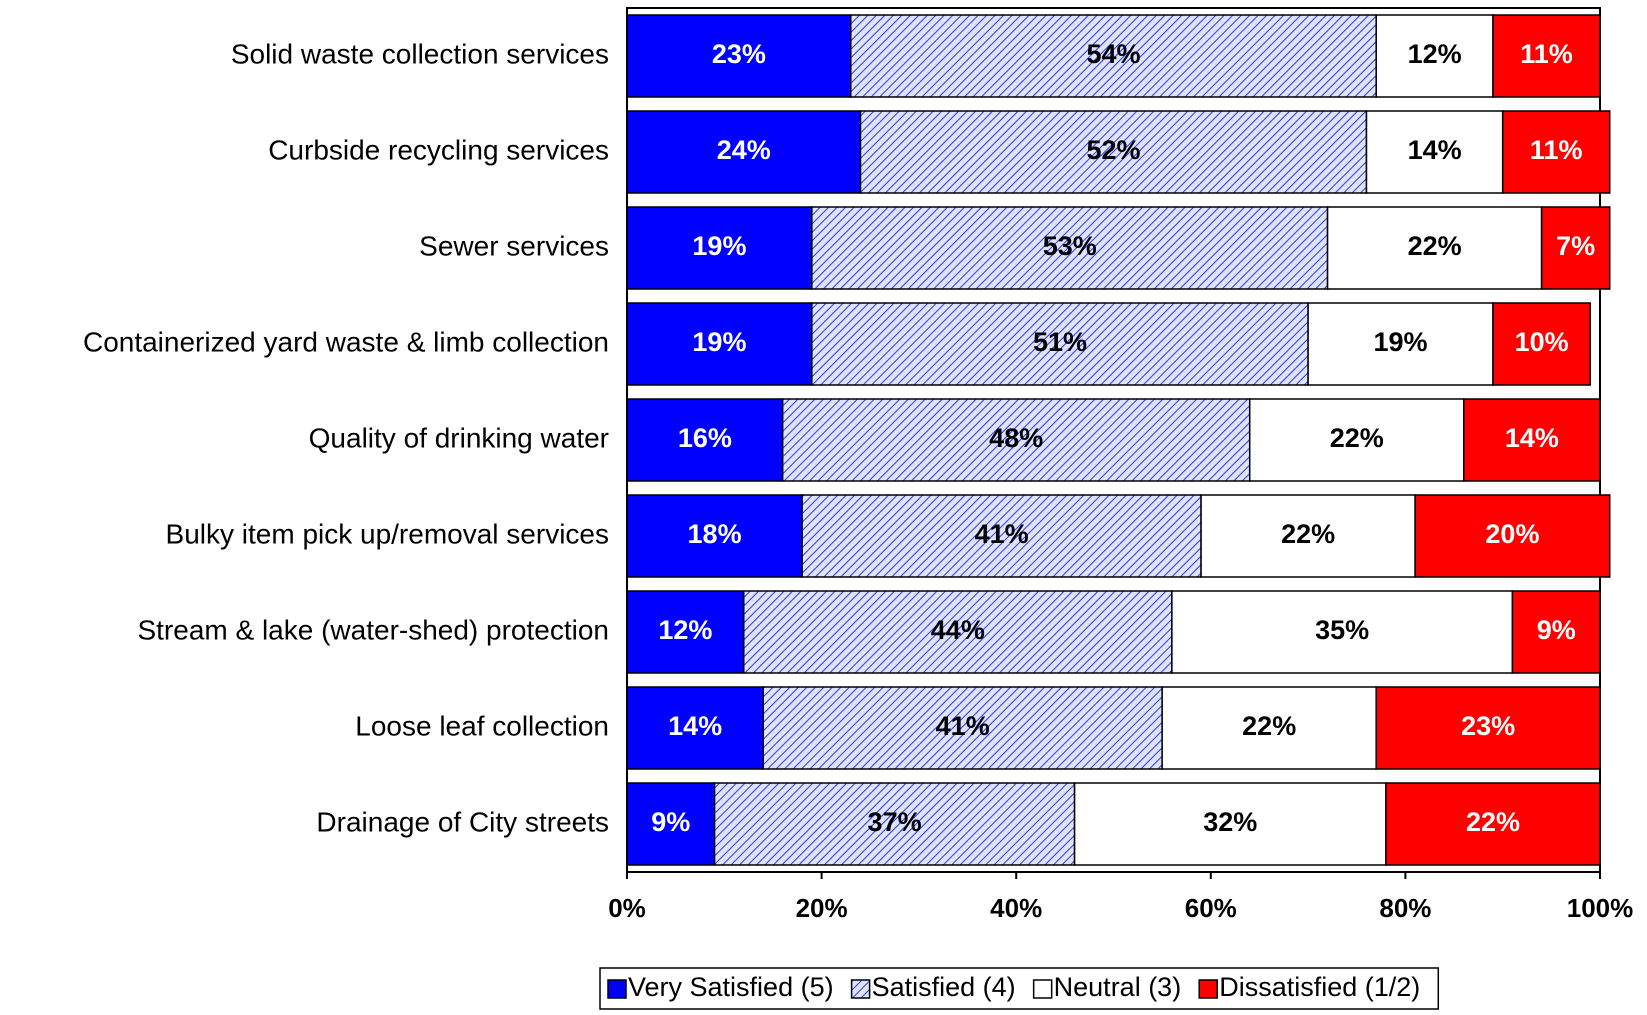  Describe the element at coordinates (459, 437) in the screenshot. I see `category-label: Quality of drinking water` at that location.